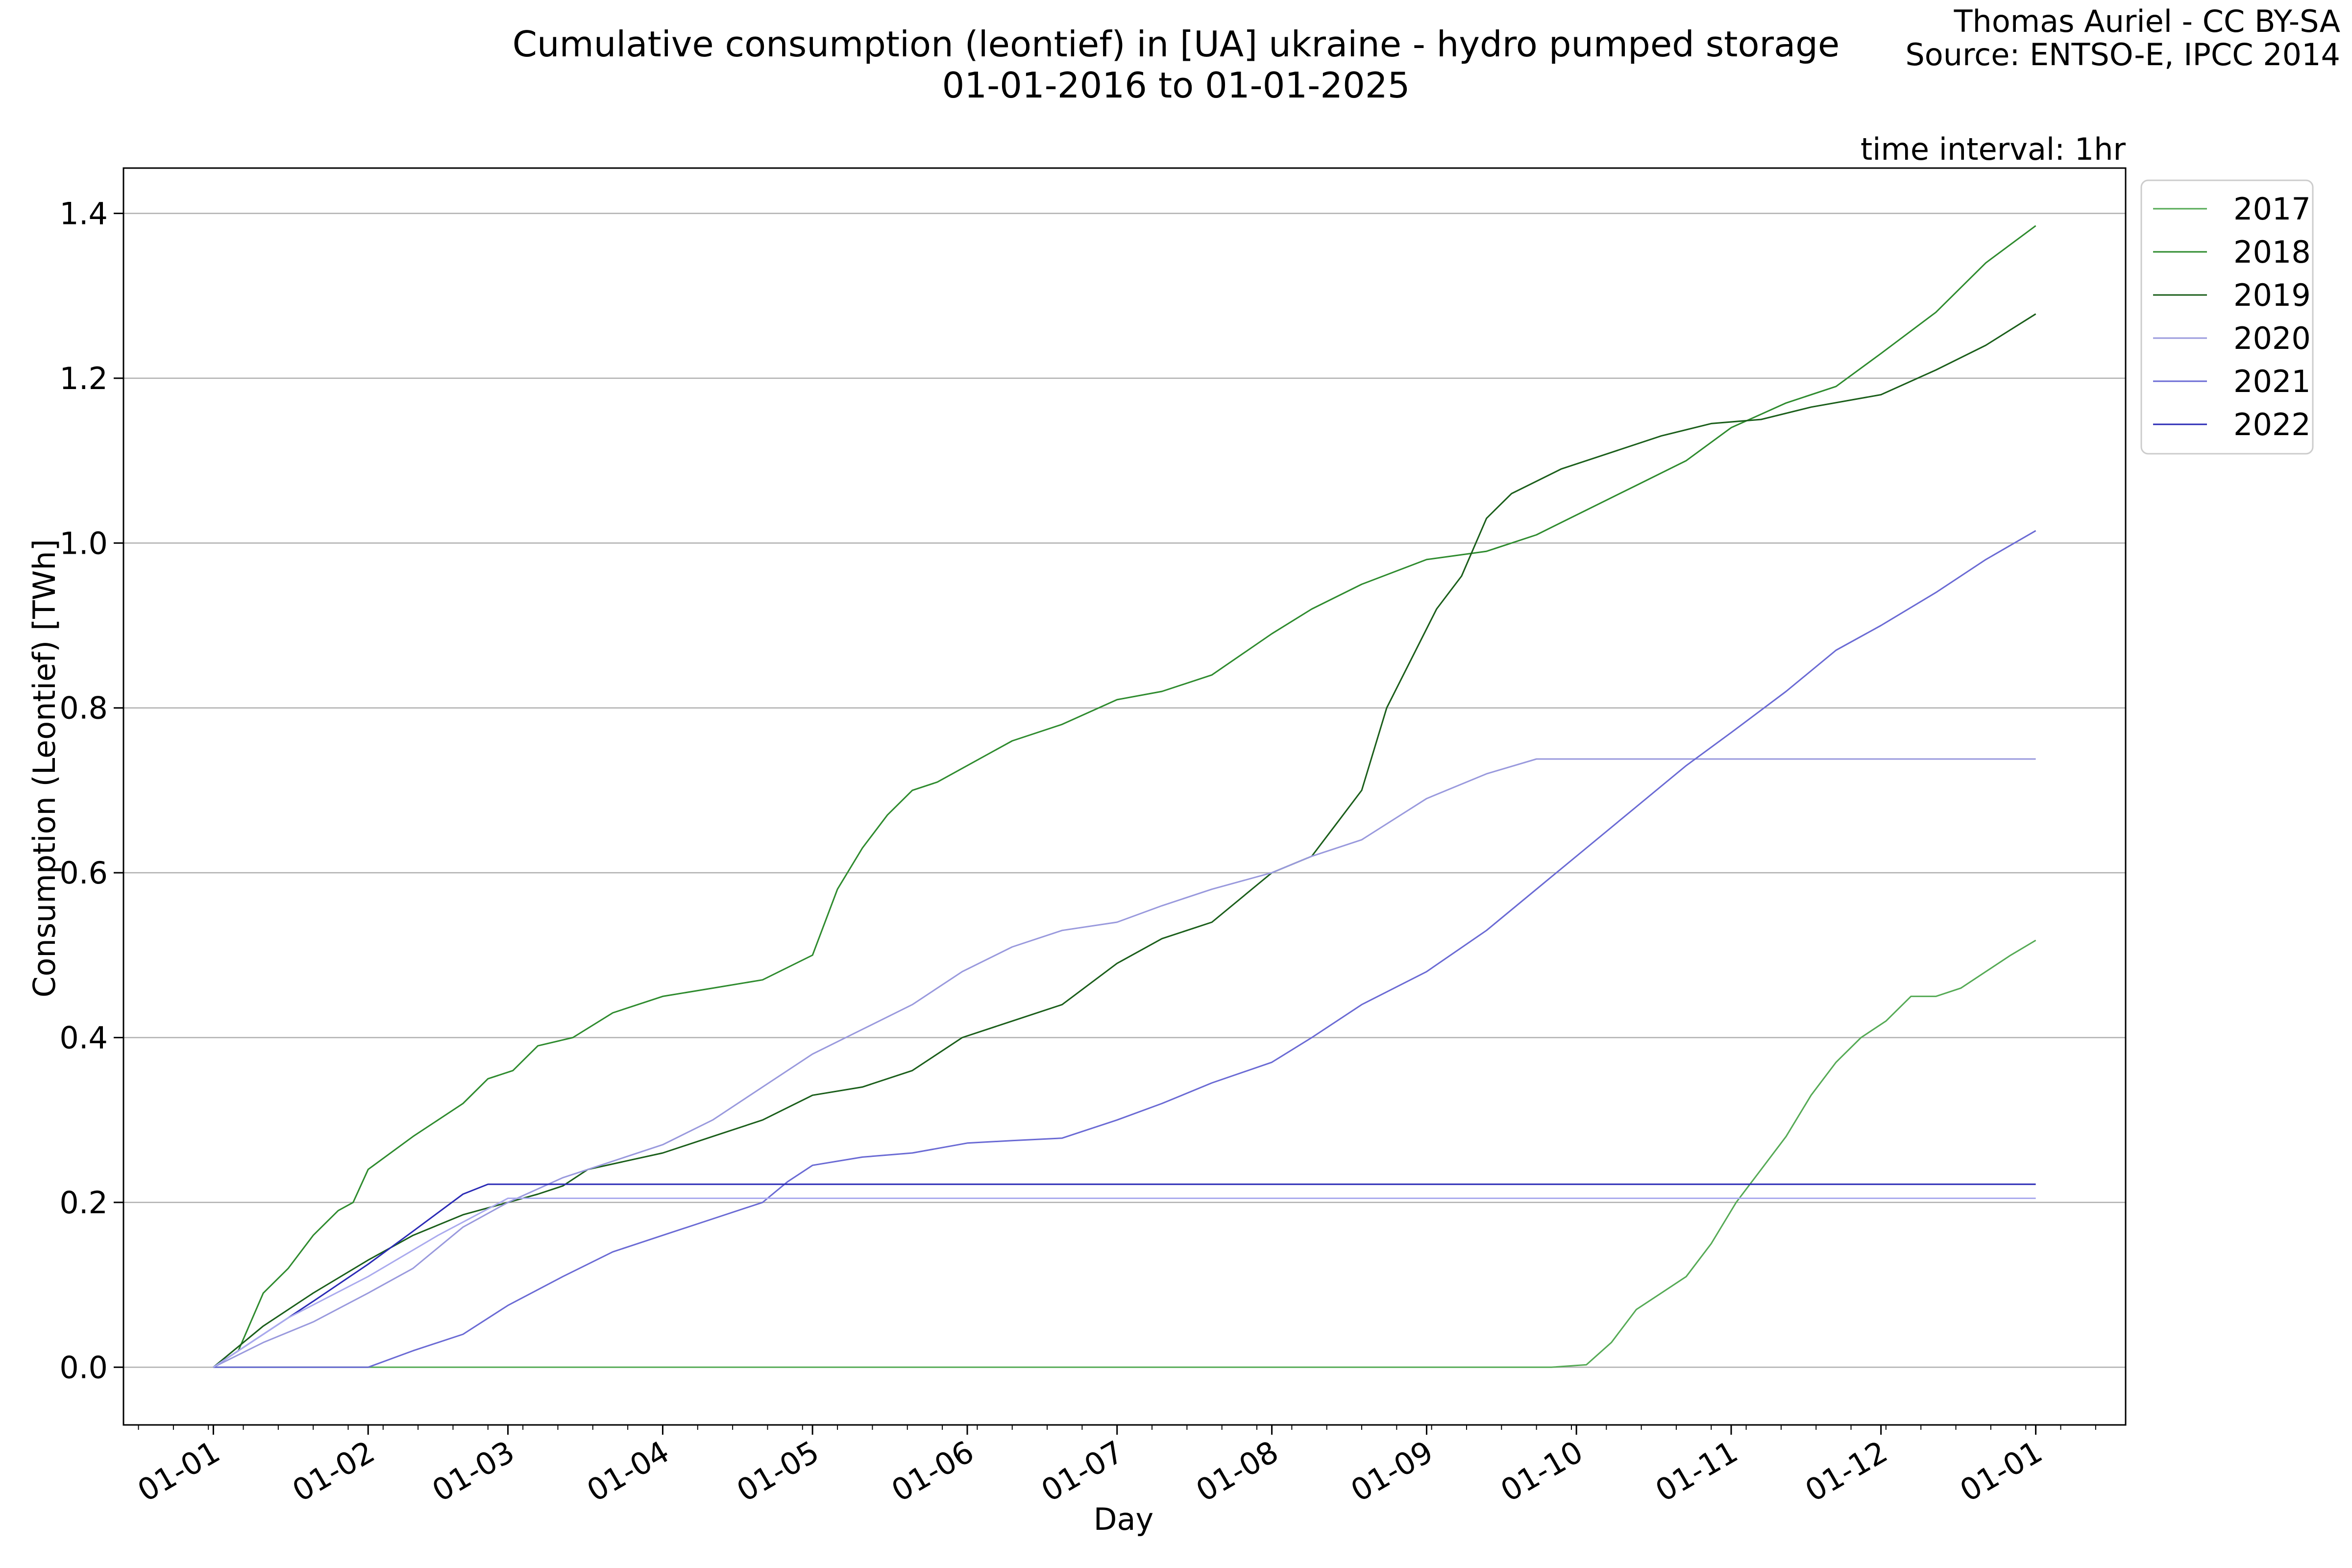  What do you see at coordinates (1124, 1283) in the screenshot?
I see `series-line-unlabeled` at bounding box center [1124, 1283].